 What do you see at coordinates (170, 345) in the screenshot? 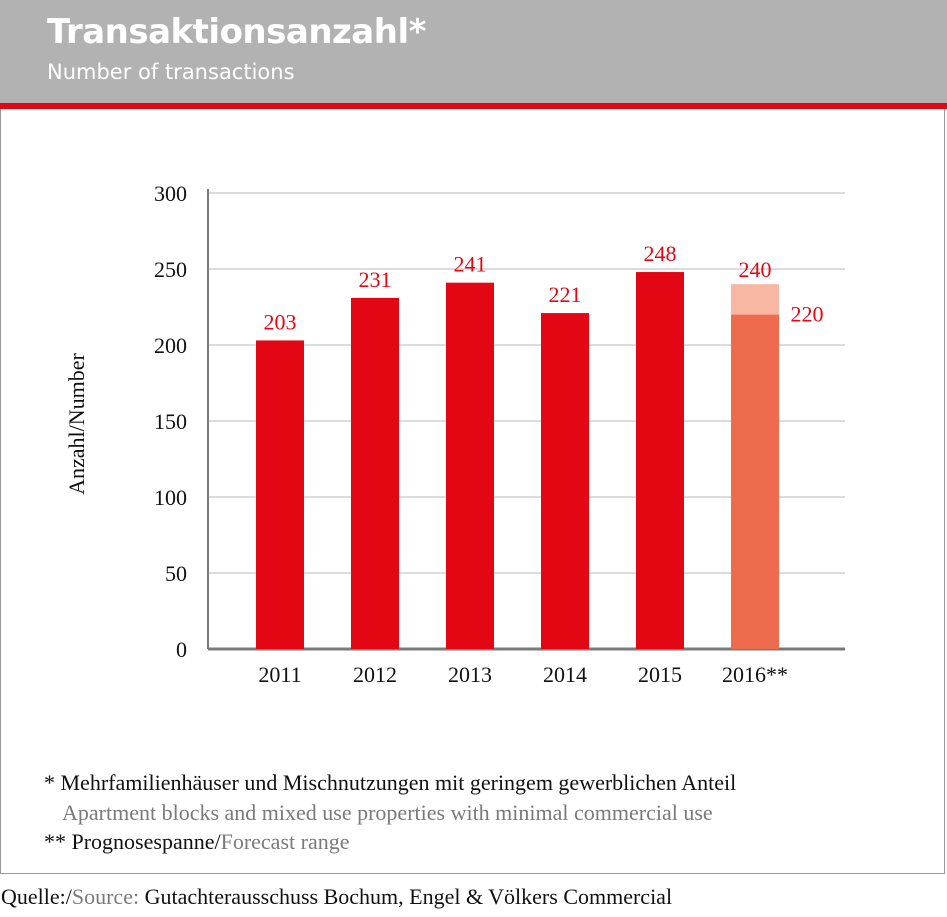
I see `y-tick-label: 200` at bounding box center [170, 345].